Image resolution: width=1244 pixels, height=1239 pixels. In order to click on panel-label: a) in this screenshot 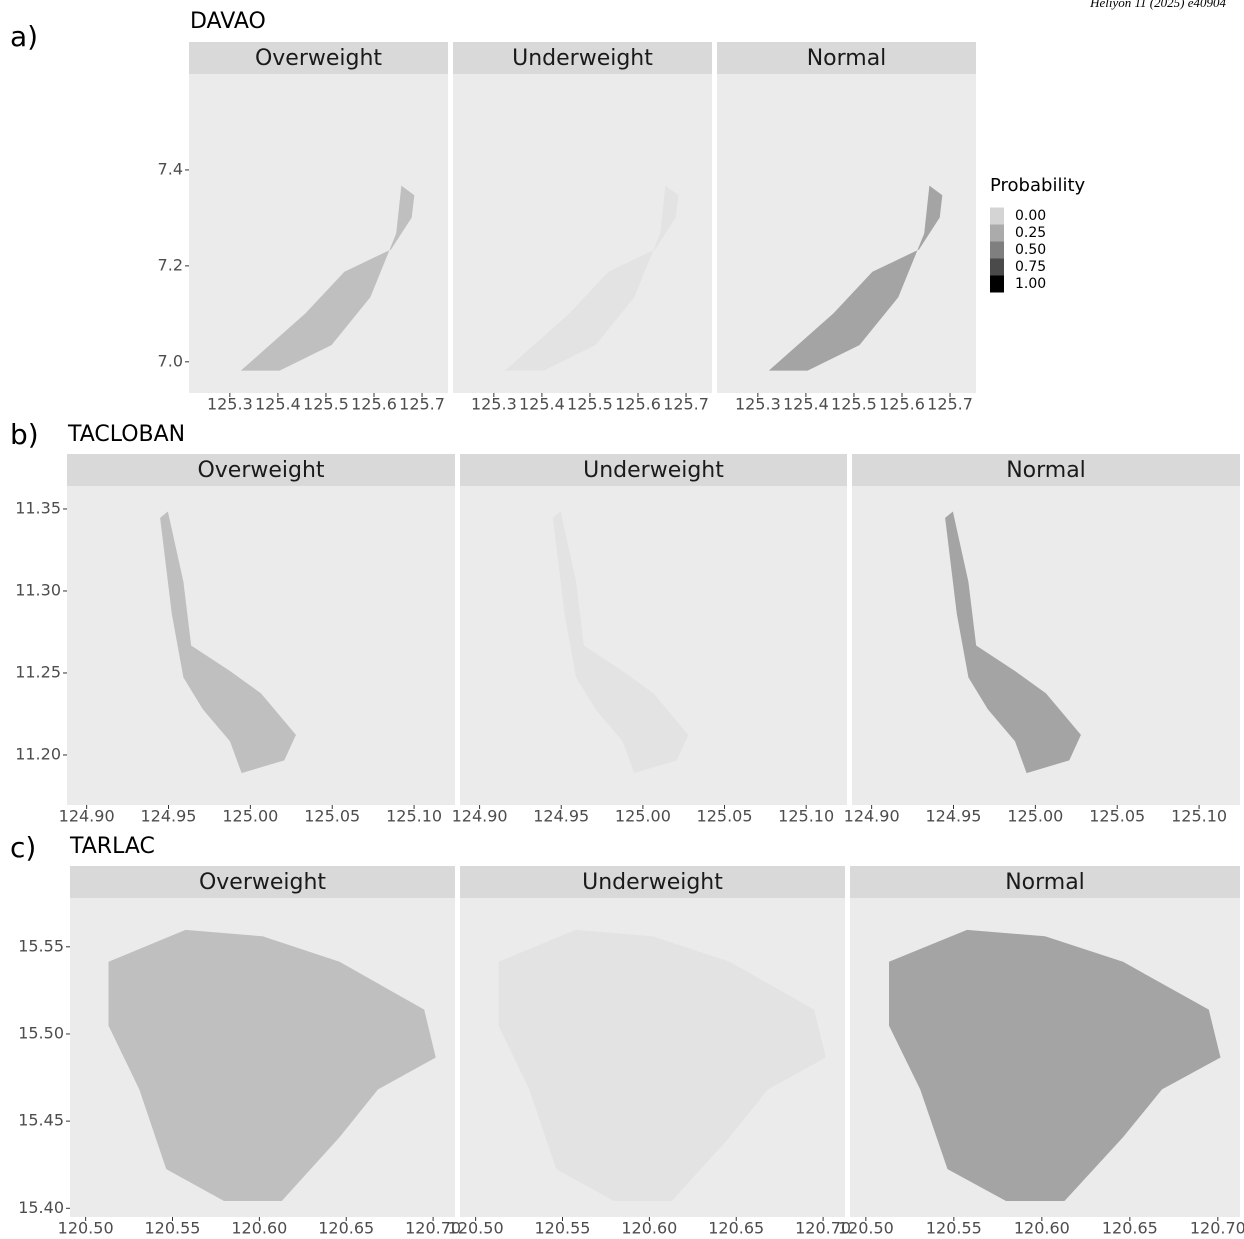, I will do `click(24, 36)`.